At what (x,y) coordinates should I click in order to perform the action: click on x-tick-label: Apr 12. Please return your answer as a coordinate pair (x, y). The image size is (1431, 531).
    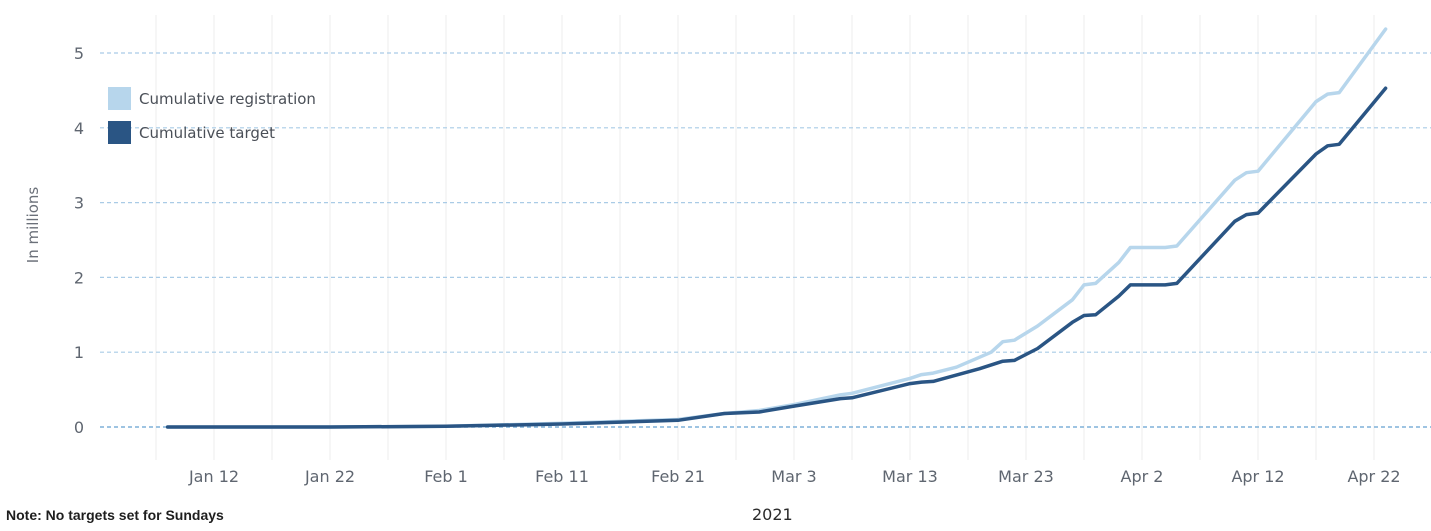
    Looking at the image, I should click on (1257, 476).